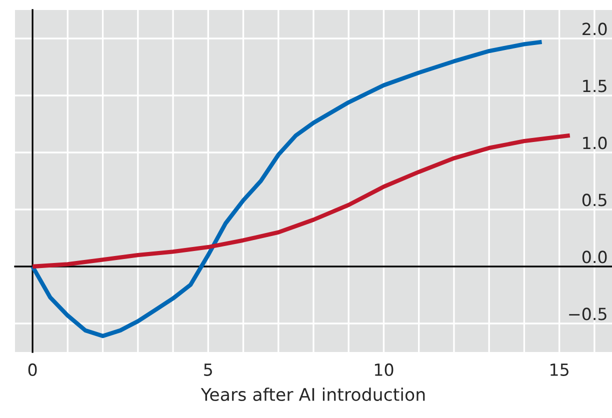 The height and width of the screenshot is (418, 612). Describe the element at coordinates (32, 369) in the screenshot. I see `x-tick-label: 0` at that location.